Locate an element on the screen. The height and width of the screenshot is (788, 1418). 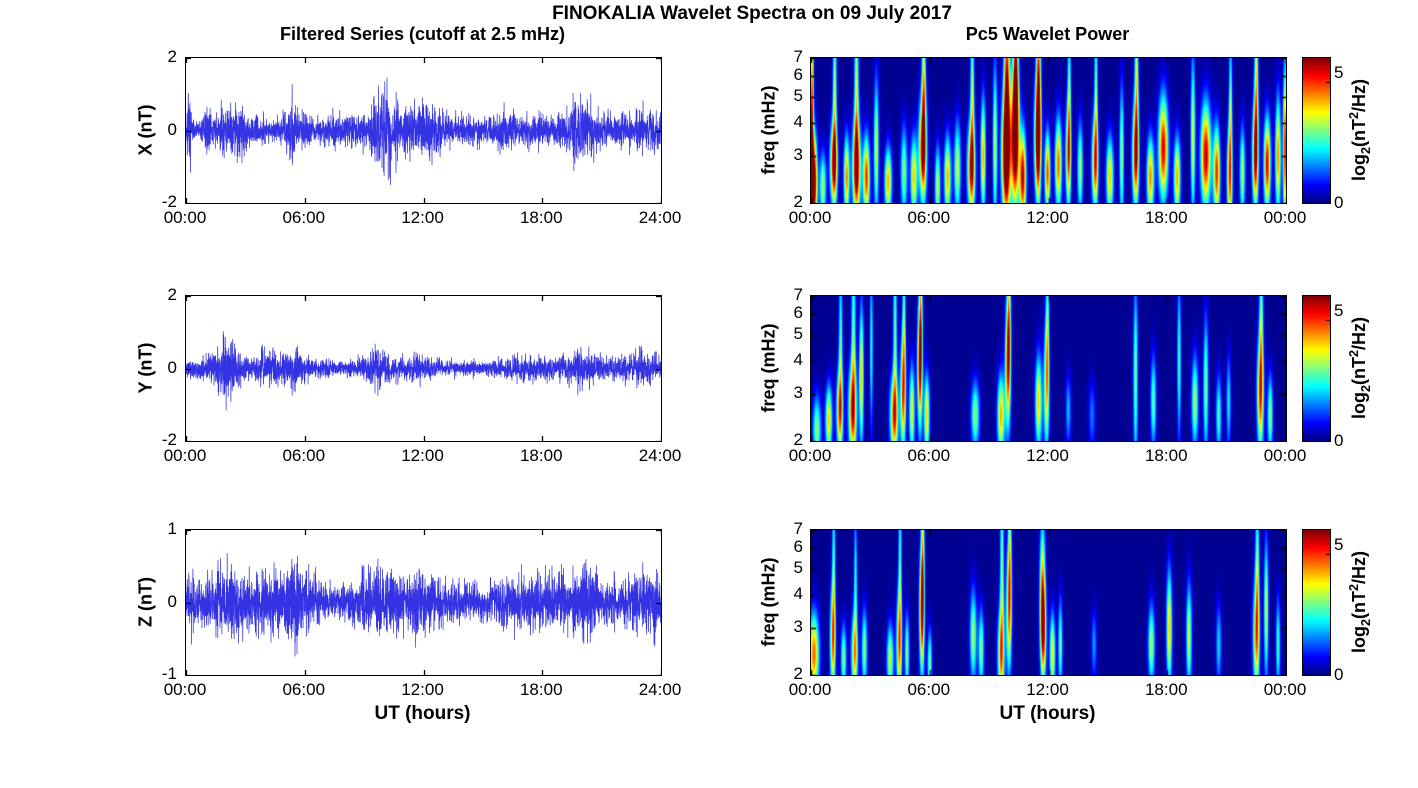
colorbar-label-z: log2(nT2/Hz) is located at coordinates (1360, 602).